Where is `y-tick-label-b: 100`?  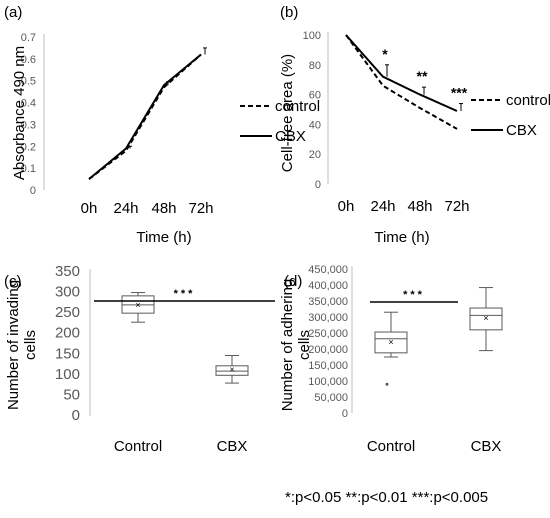 y-tick-label-b: 100 is located at coordinates (312, 36).